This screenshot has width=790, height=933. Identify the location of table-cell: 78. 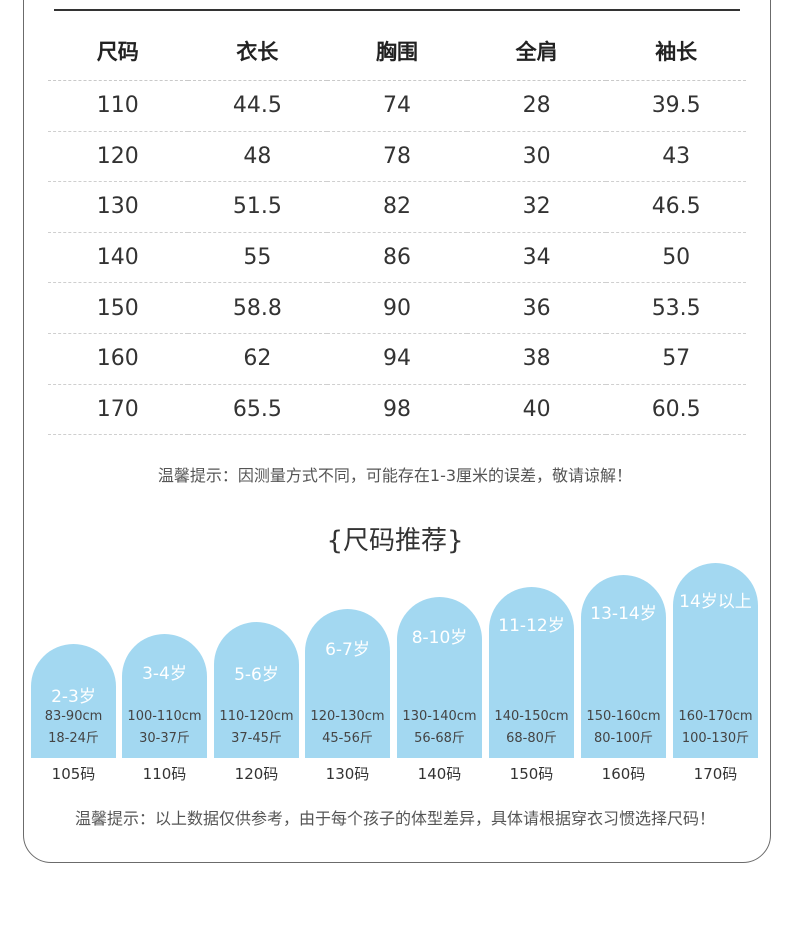
(397, 157).